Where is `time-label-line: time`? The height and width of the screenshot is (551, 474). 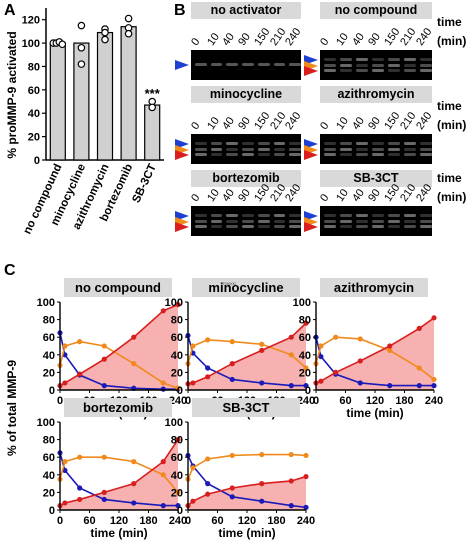
time-label-line: time is located at coordinates (449, 22).